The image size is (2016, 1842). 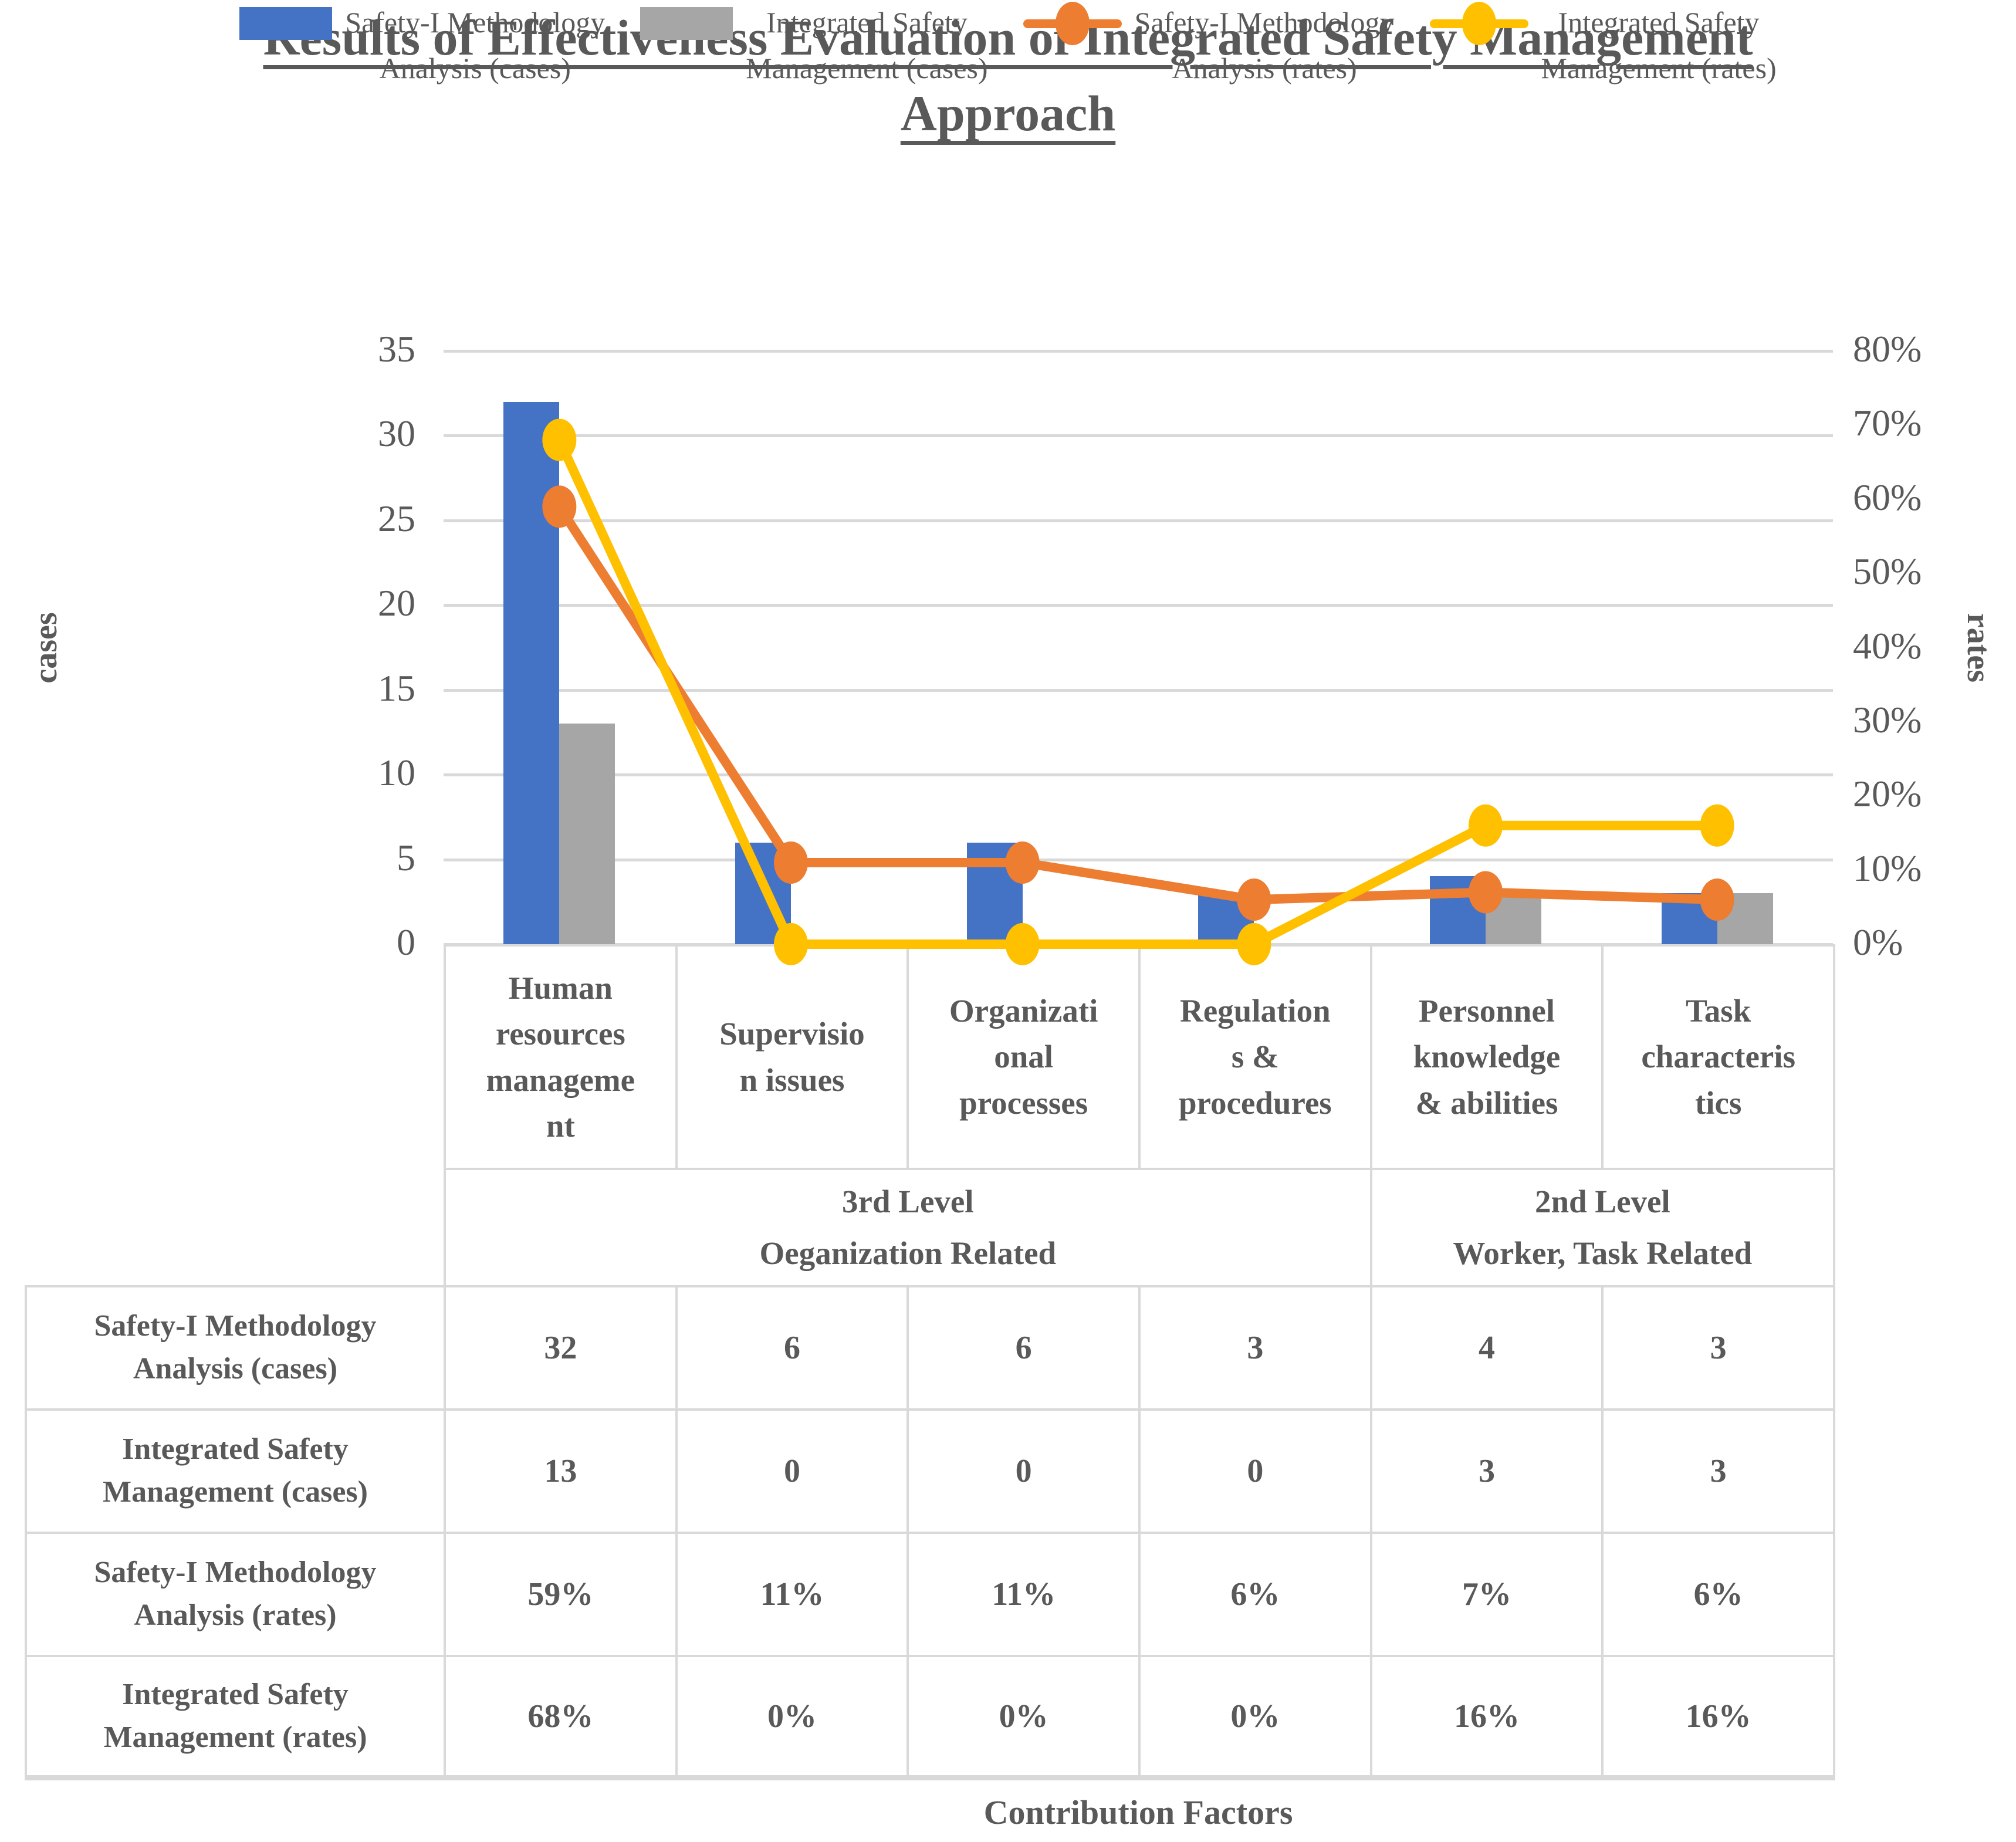 What do you see at coordinates (475, 45) in the screenshot?
I see `legend-label: Safety-I Methodology Analysis (cases)` at bounding box center [475, 45].